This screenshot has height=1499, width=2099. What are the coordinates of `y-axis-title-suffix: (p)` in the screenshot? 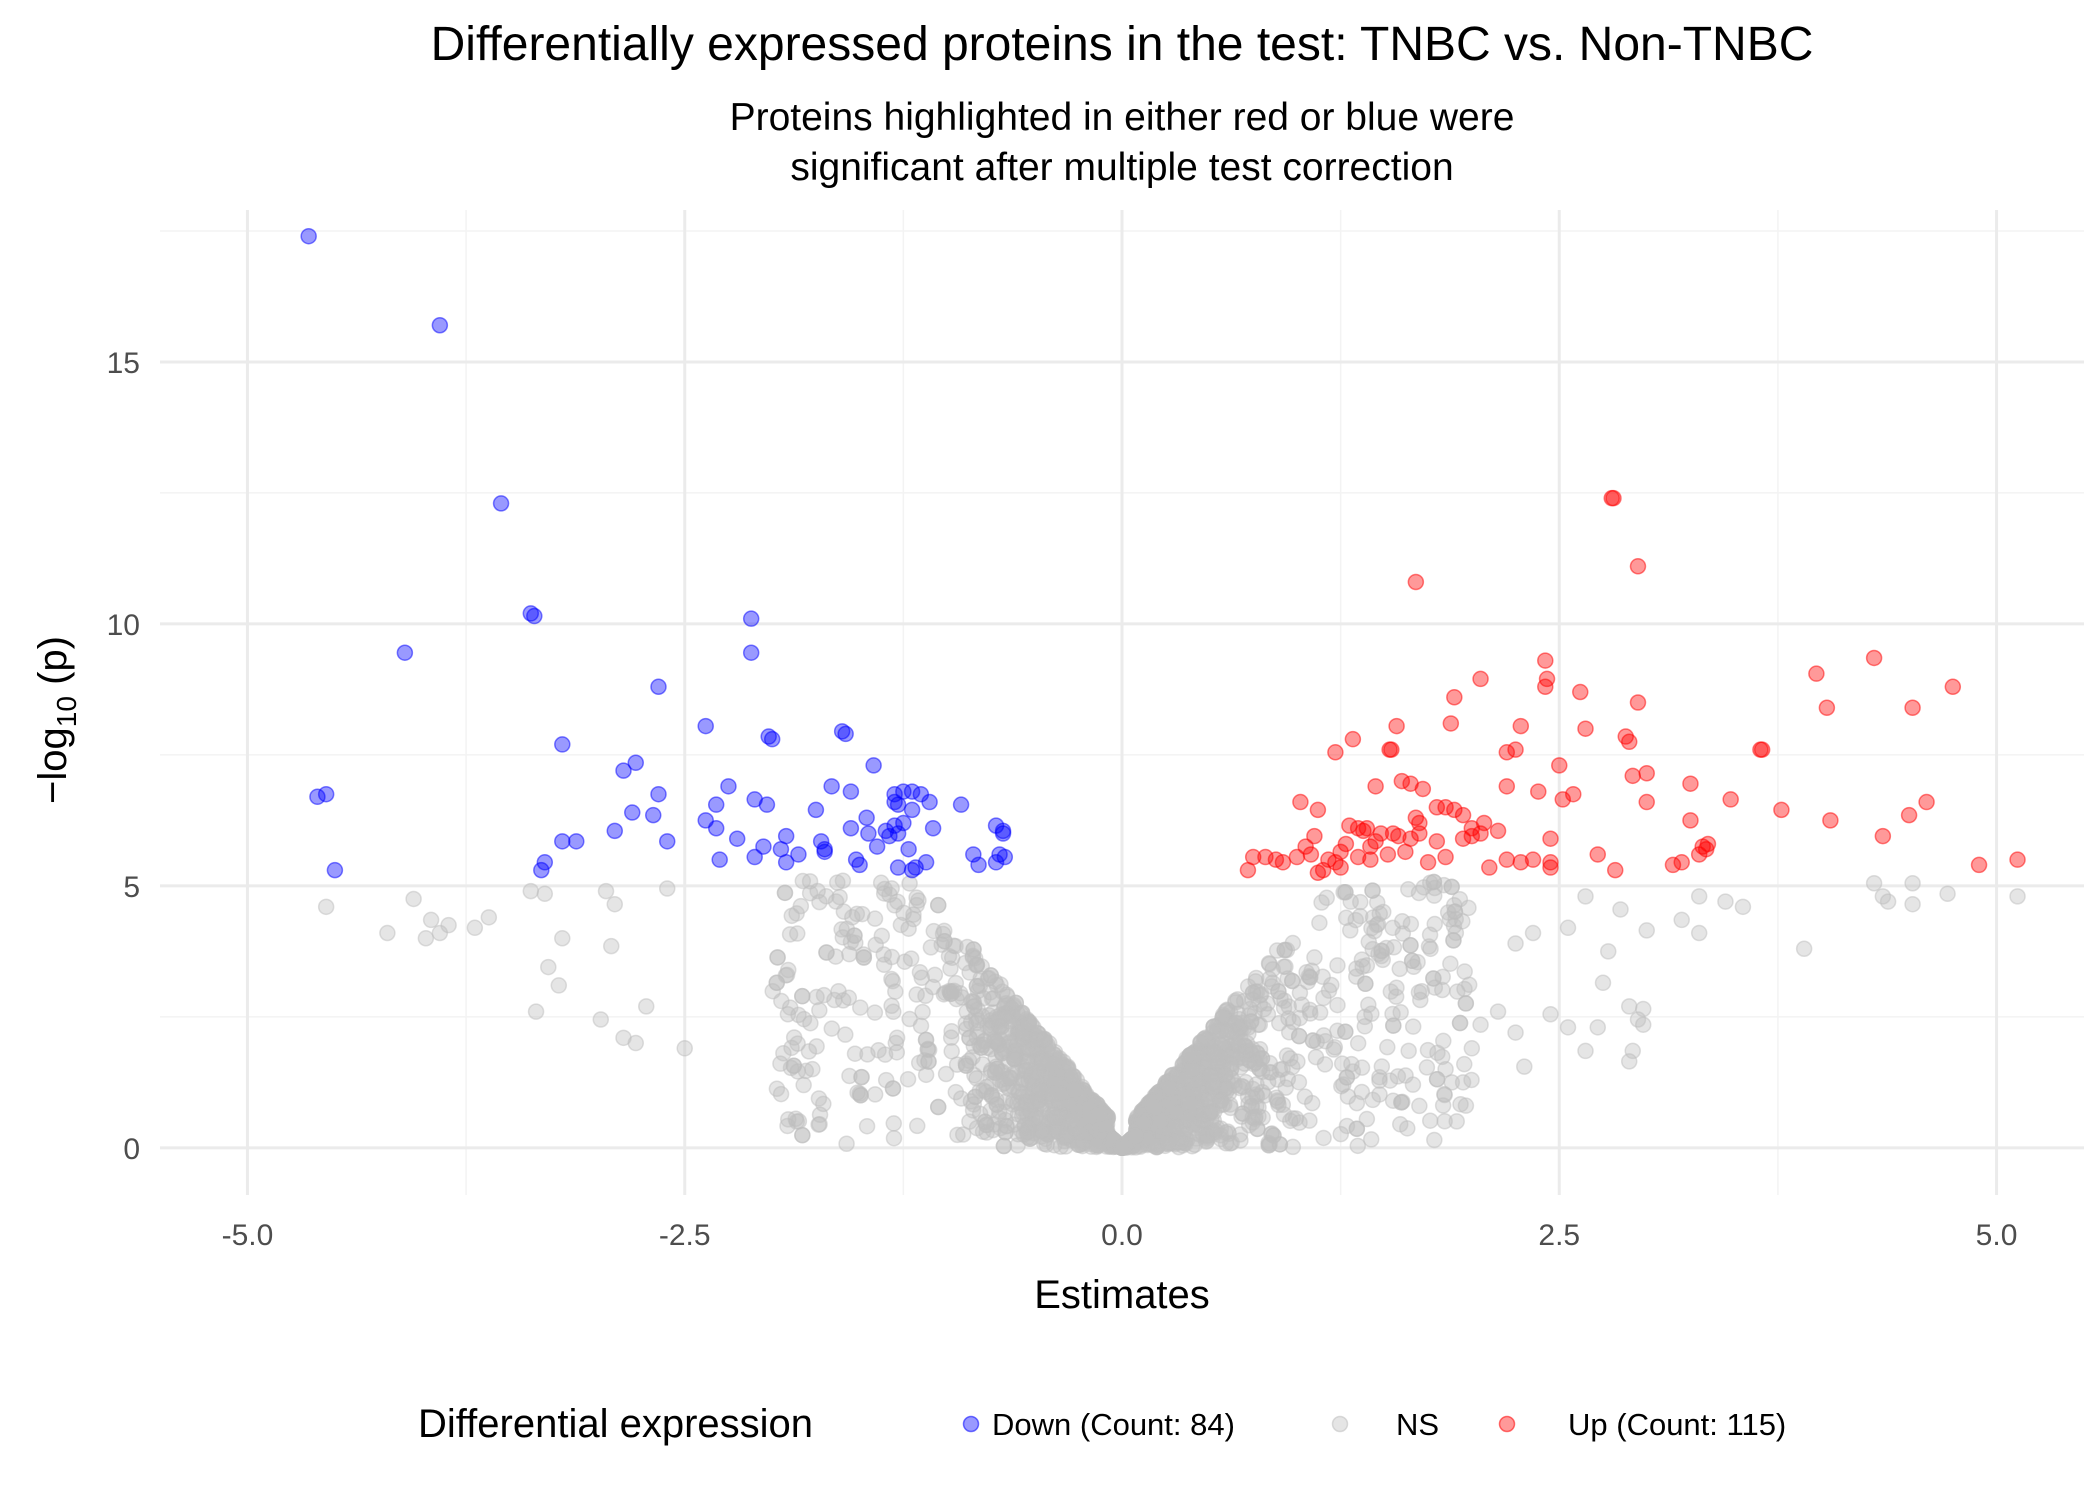 It's located at (53, 666).